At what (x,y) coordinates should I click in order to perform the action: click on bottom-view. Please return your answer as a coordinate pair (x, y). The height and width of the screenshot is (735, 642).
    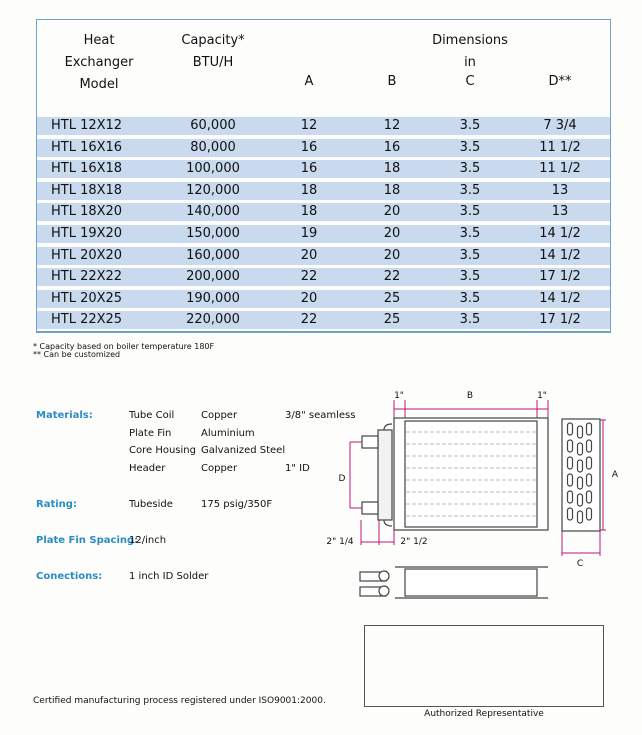
    Looking at the image, I should click on (453, 582).